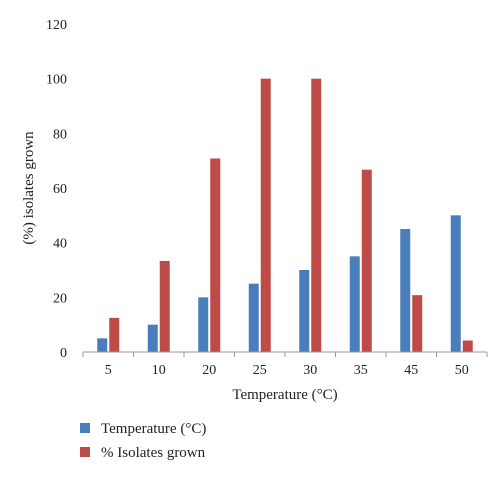 Image resolution: width=500 pixels, height=478 pixels. Describe the element at coordinates (108, 370) in the screenshot. I see `x-tick-label: 5` at that location.